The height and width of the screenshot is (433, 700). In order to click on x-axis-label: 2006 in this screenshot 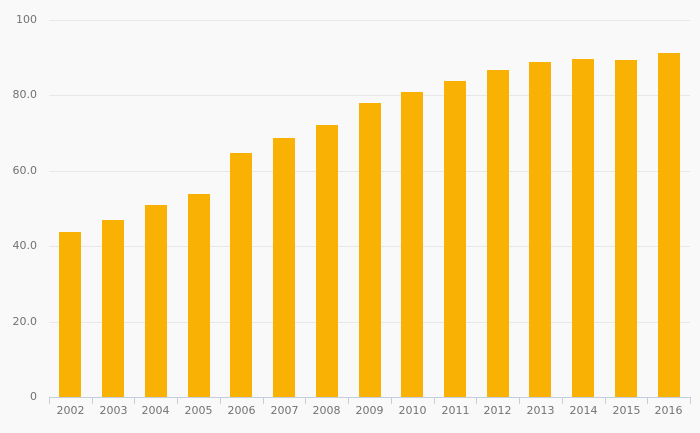, I will do `click(241, 410)`.